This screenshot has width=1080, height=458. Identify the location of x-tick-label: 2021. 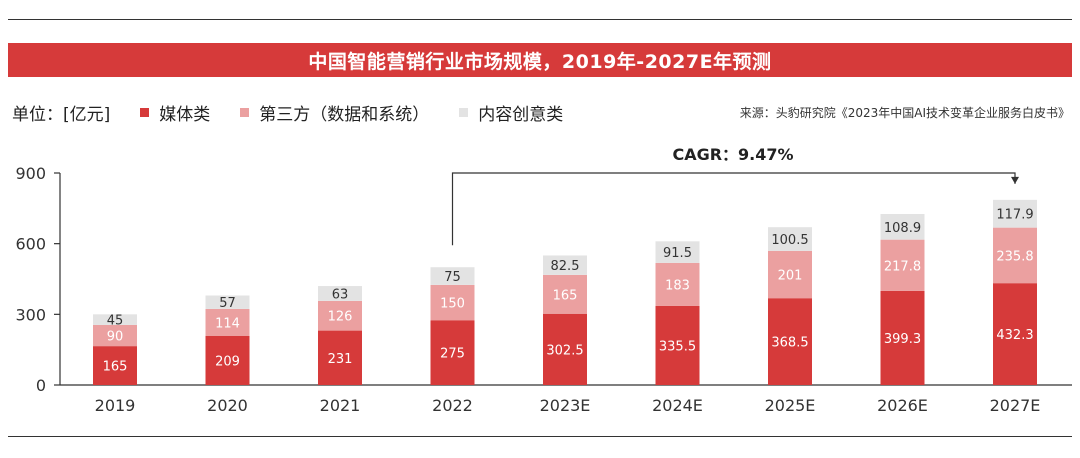
(340, 405).